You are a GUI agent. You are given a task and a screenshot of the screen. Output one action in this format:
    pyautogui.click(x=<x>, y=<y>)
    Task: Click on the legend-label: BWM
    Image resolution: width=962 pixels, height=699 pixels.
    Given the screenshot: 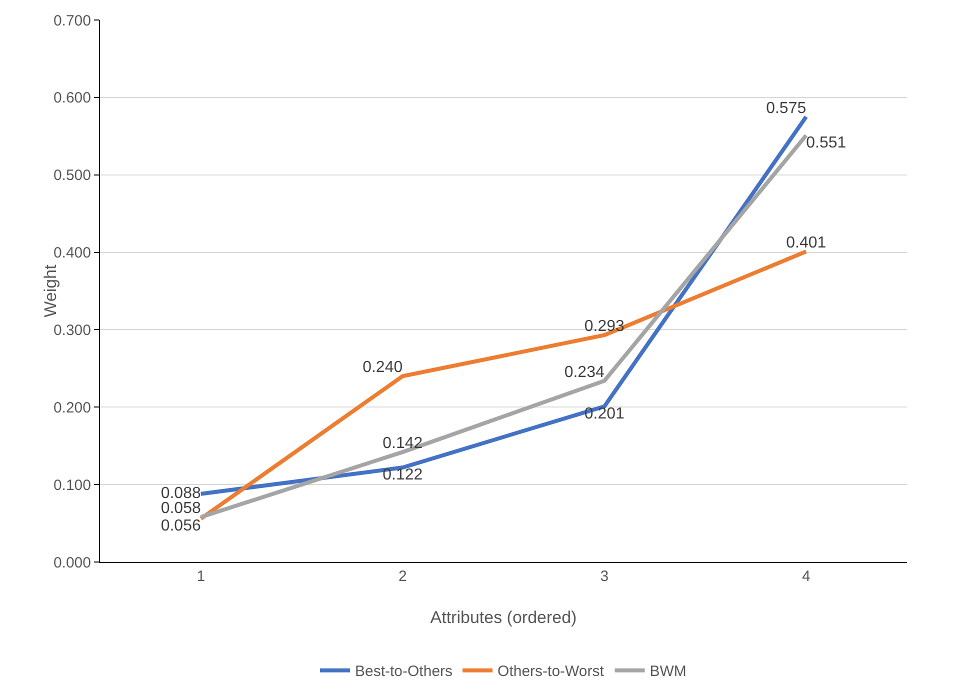 What is the action you would take?
    pyautogui.click(x=668, y=671)
    